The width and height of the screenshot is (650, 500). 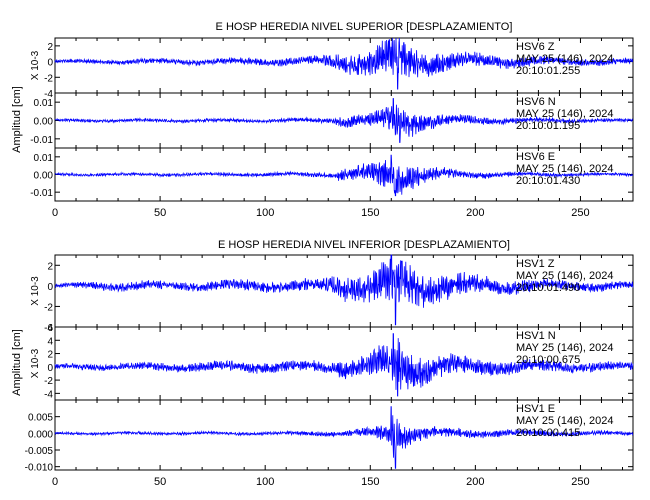 I want to click on station-label: HSV1 Z, so click(x=535, y=264).